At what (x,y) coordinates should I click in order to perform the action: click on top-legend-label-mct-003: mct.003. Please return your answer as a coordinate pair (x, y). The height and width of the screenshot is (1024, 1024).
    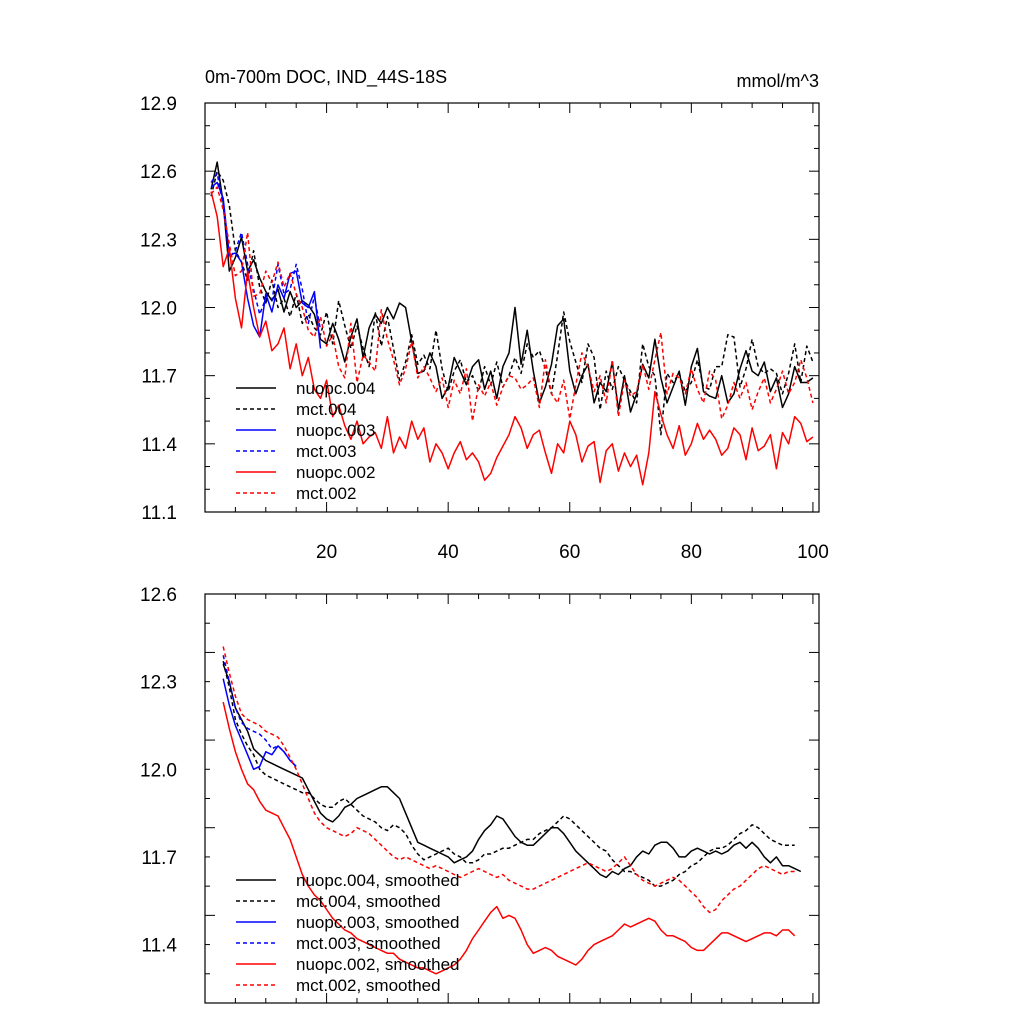
    Looking at the image, I should click on (326, 451).